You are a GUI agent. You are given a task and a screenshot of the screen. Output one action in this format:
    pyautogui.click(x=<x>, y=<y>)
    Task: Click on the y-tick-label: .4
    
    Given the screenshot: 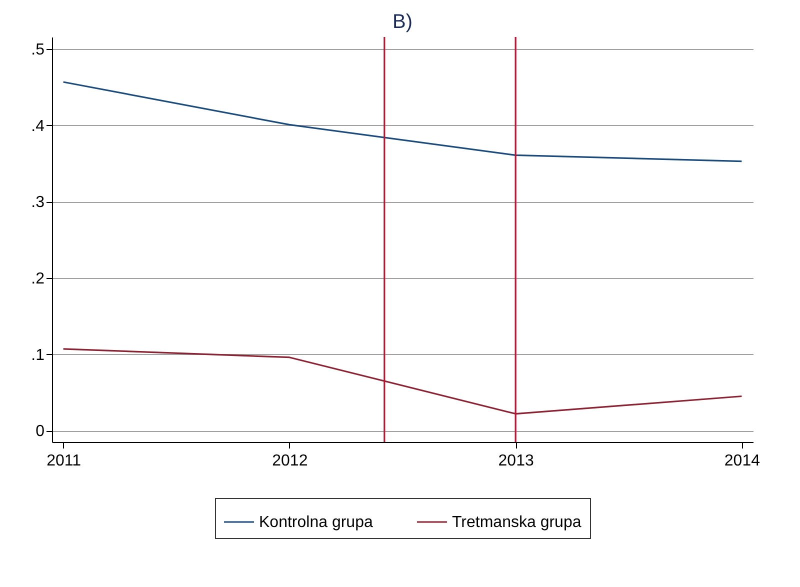 What is the action you would take?
    pyautogui.click(x=38, y=126)
    